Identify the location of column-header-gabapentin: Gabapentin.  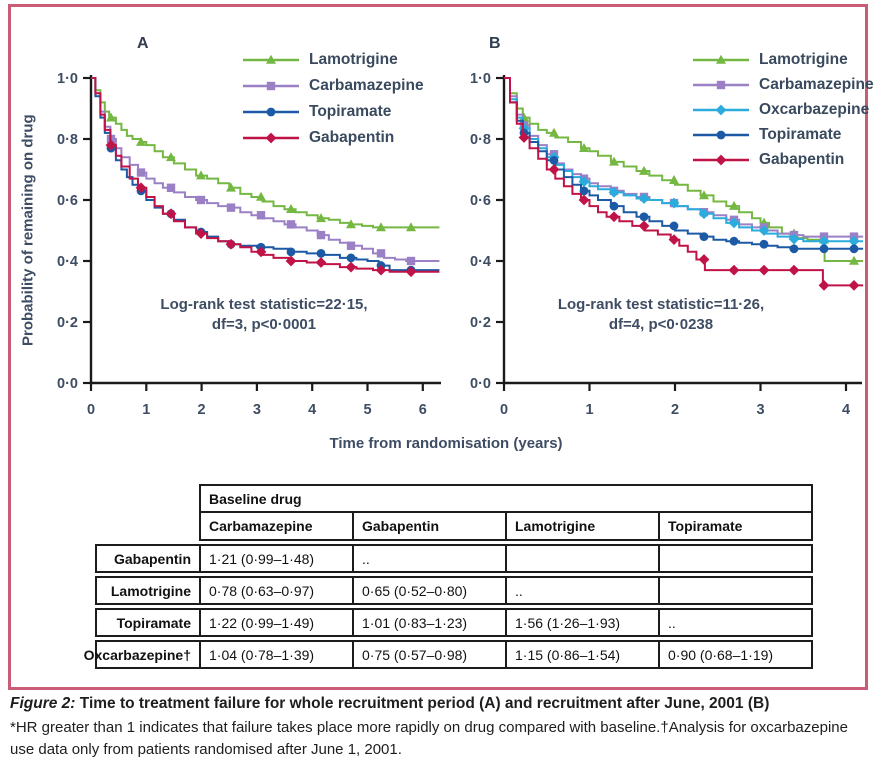
(428, 526).